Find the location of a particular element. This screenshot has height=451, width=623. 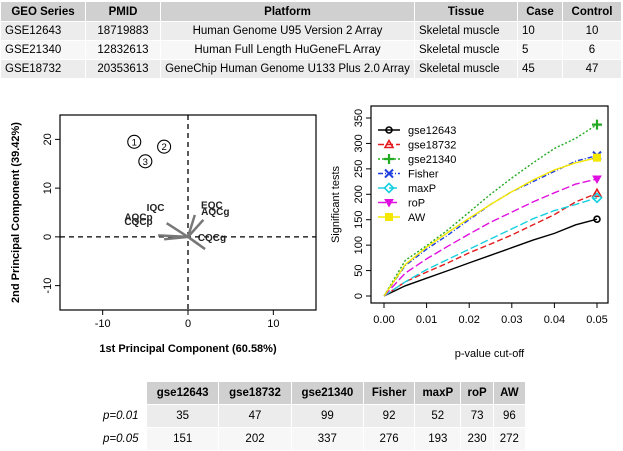

legend-label: gse21340 is located at coordinates (432, 160).